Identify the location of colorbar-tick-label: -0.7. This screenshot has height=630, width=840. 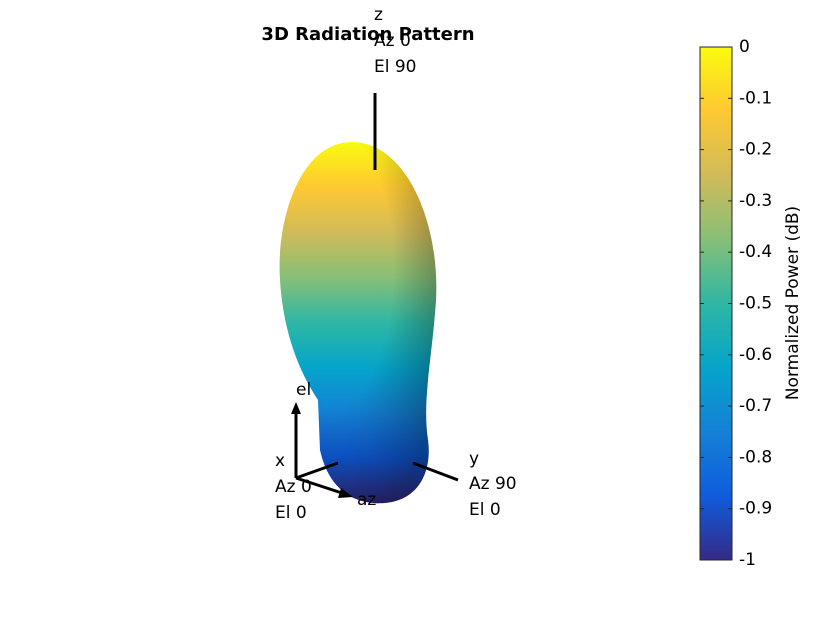
(755, 406).